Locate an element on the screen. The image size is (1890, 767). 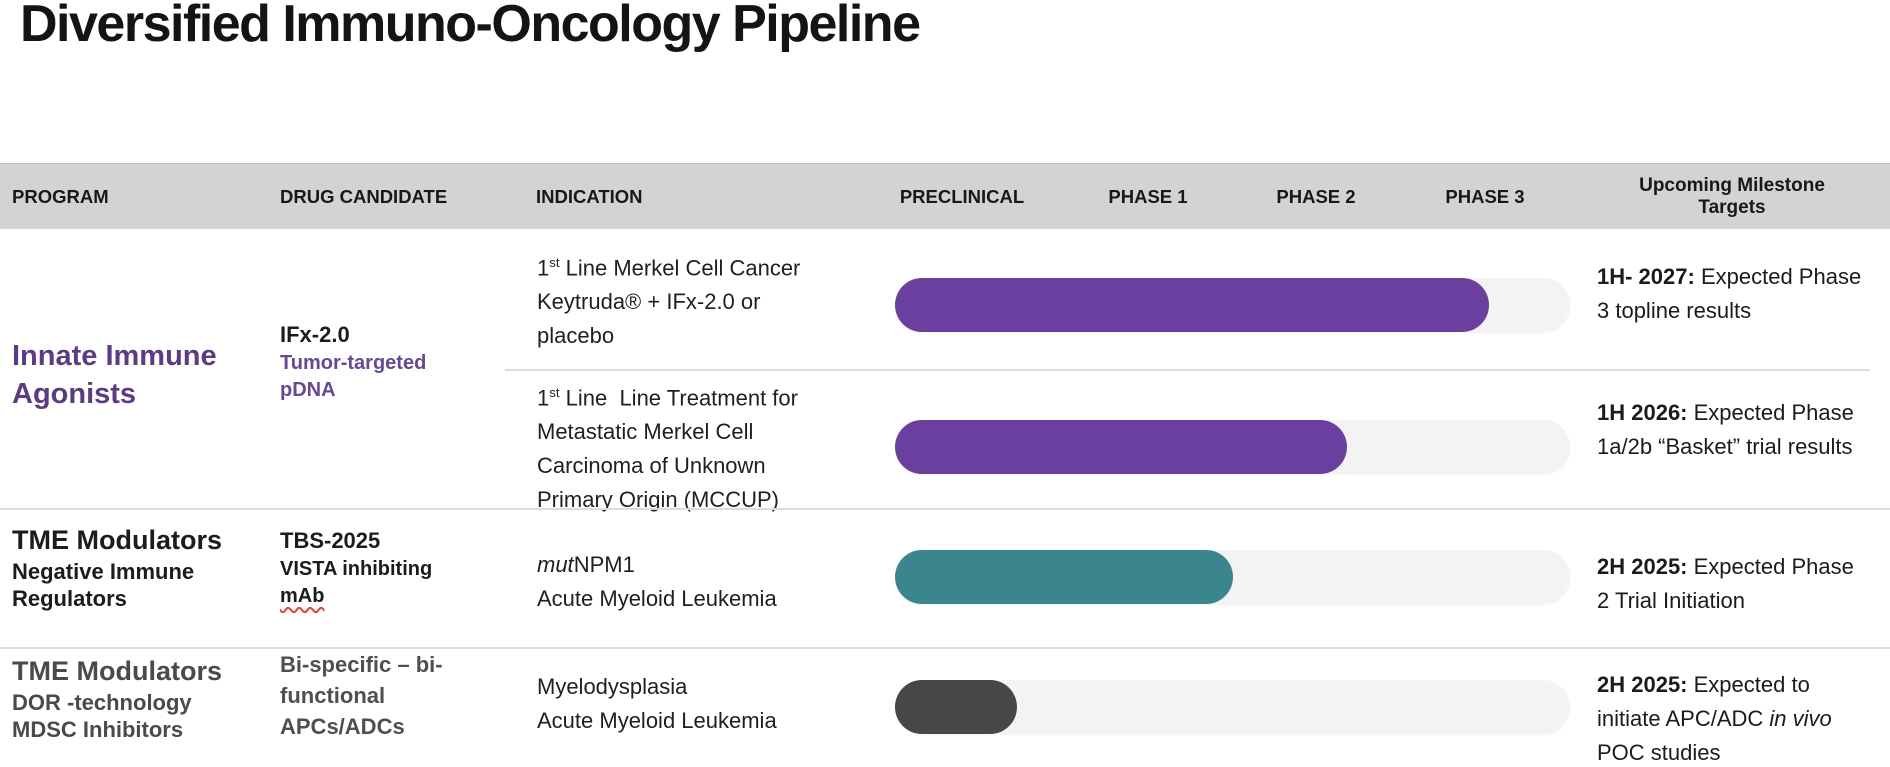
program-line: DOR -technology is located at coordinates (102, 702).